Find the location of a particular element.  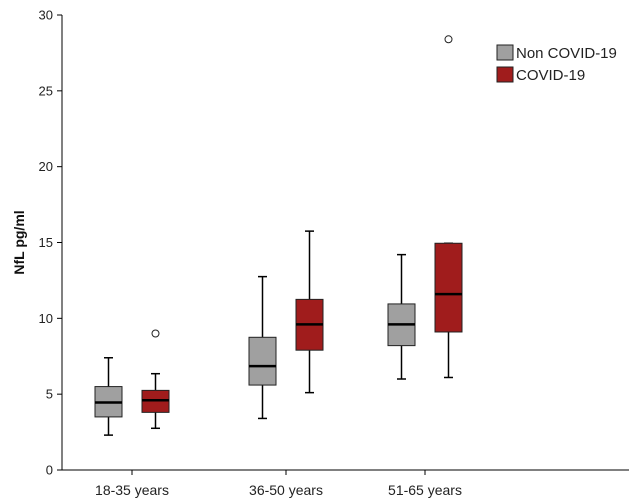

x-axis-ticks: 18-35 years 36-50 years 51-65 years is located at coordinates (278, 484).